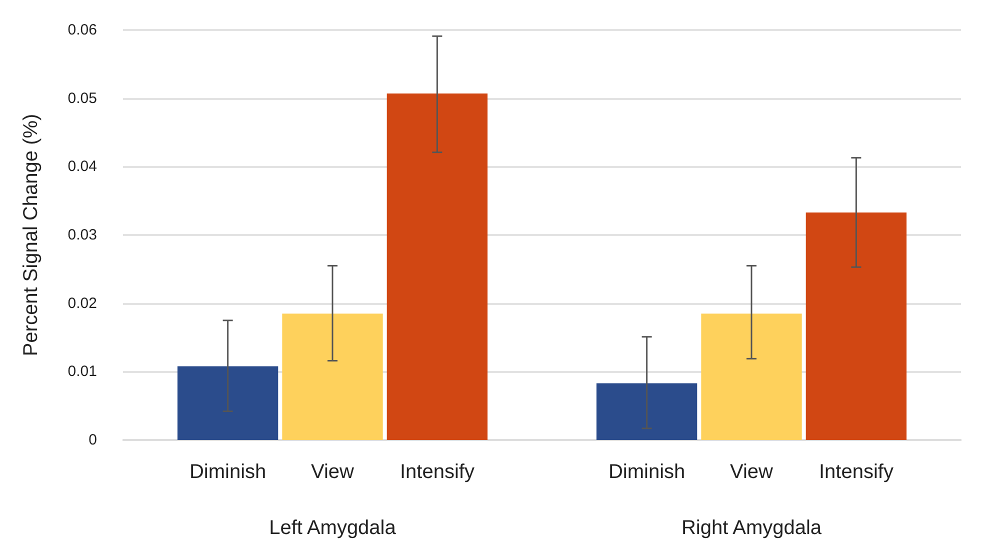  What do you see at coordinates (82, 98) in the screenshot?
I see `y-tick-label: 0.05` at bounding box center [82, 98].